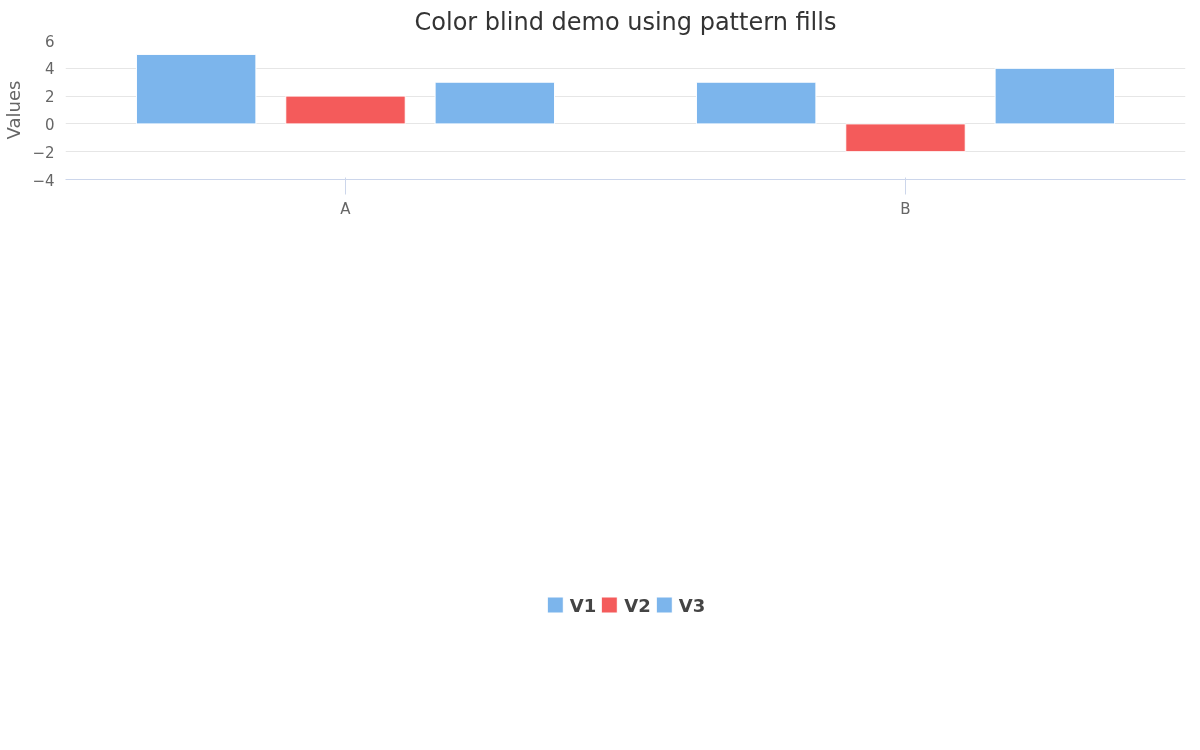  Describe the element at coordinates (637, 605) in the screenshot. I see `legend-label: V2` at that location.